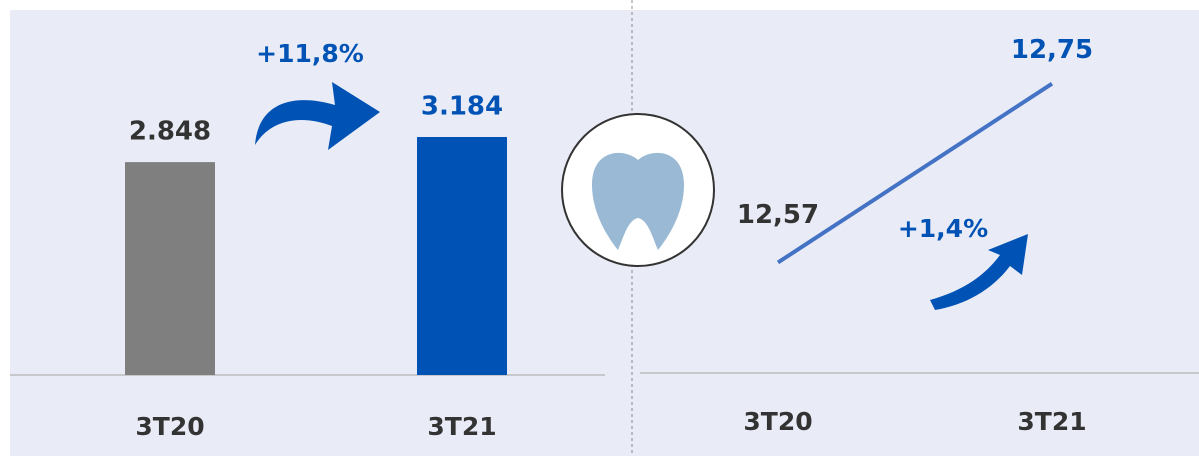  Describe the element at coordinates (943, 228) in the screenshot. I see `annotation: +1,4%` at that location.